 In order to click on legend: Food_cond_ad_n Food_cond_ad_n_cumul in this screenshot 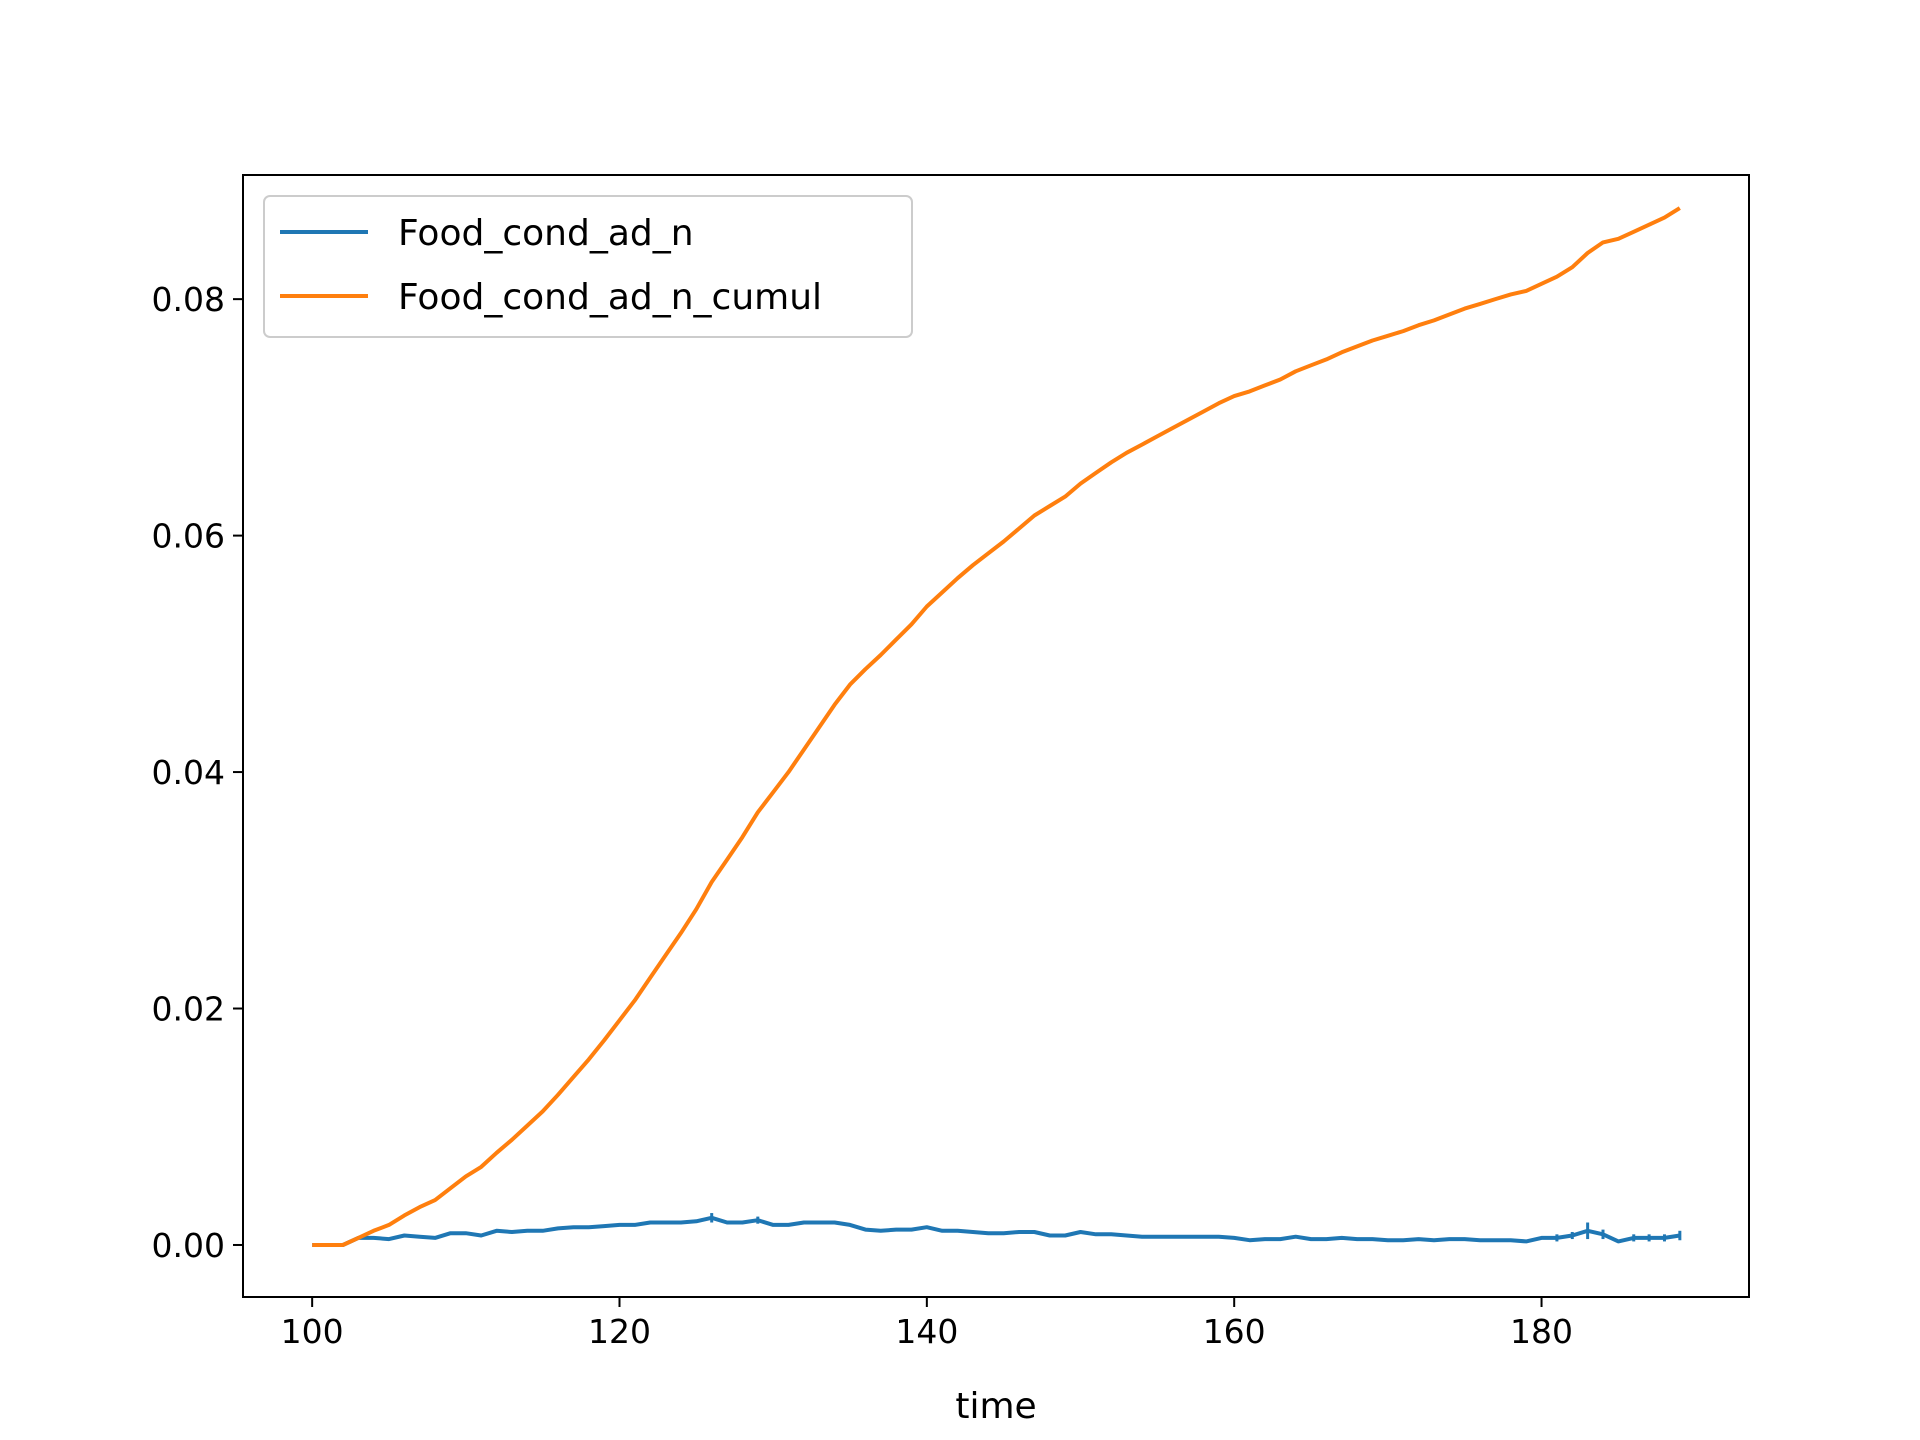, I will do `click(588, 266)`.